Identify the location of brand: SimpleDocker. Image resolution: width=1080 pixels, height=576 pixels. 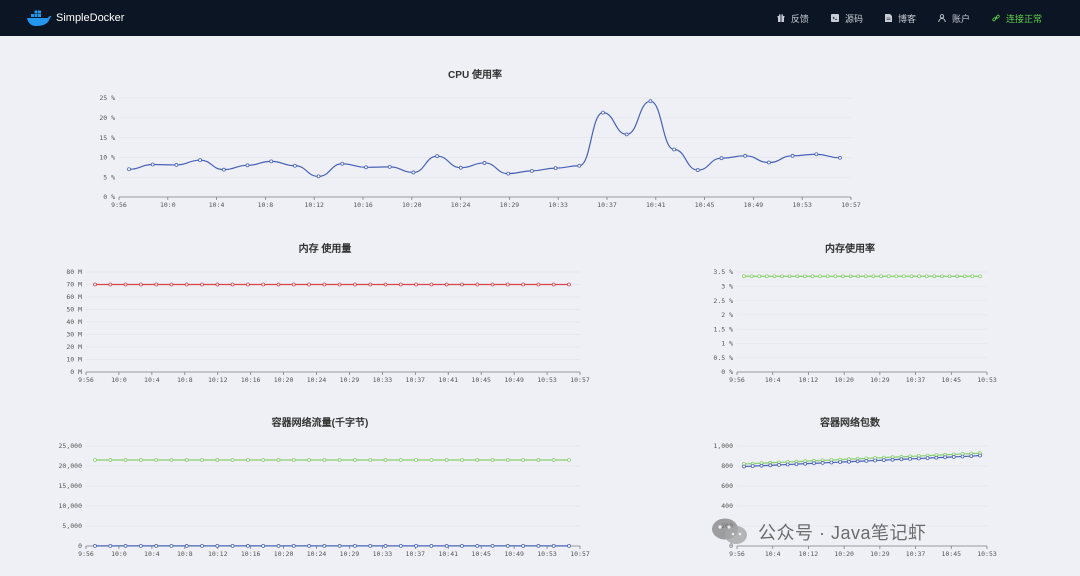
(75, 18).